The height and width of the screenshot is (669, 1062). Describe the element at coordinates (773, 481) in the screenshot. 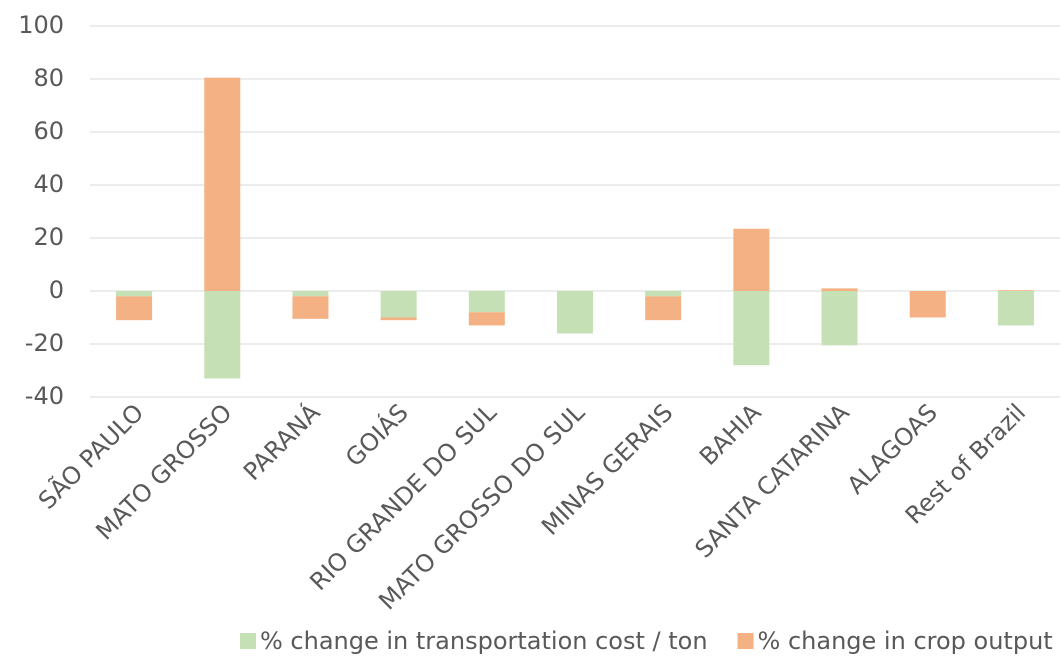

I see `x-tick-label: SANTA CATARINA` at that location.